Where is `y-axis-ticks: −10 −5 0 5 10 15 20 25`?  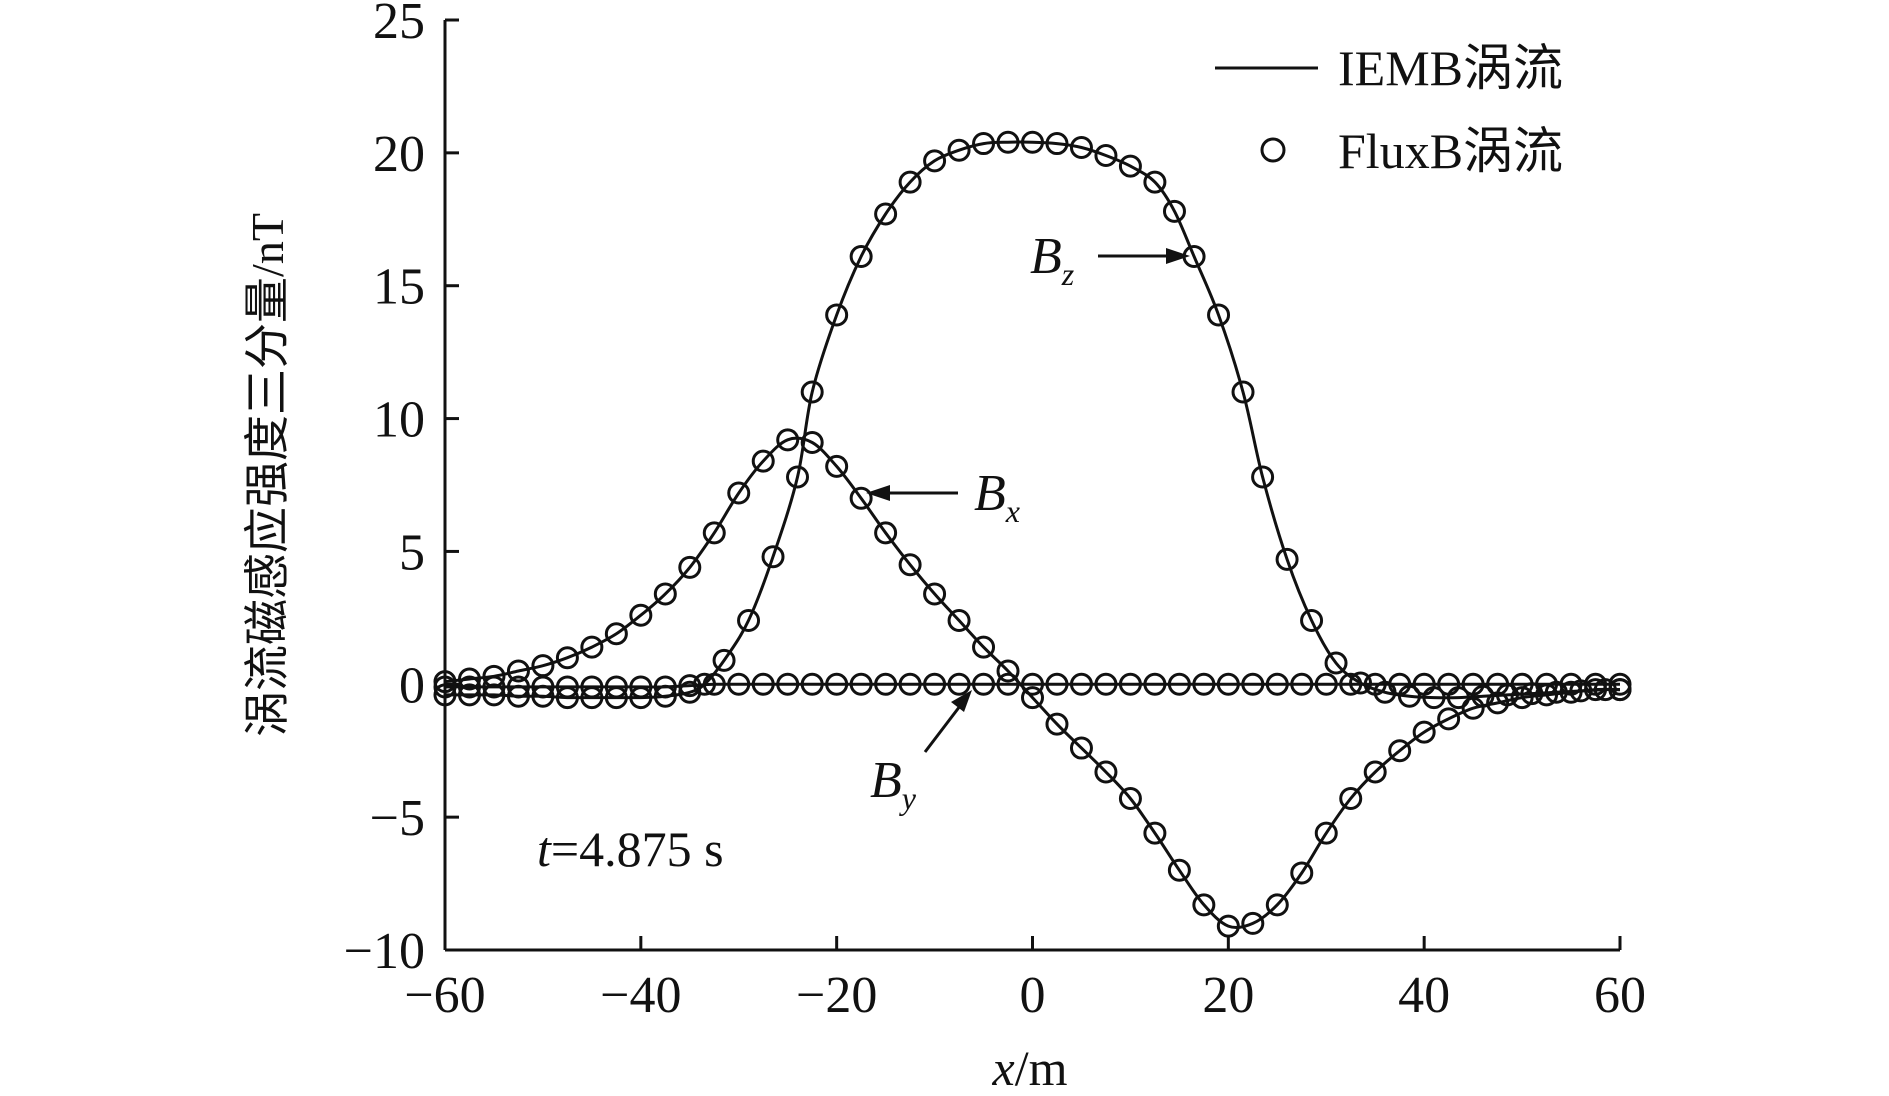 y-axis-ticks: −10 −5 0 5 10 15 20 25 is located at coordinates (401, 490).